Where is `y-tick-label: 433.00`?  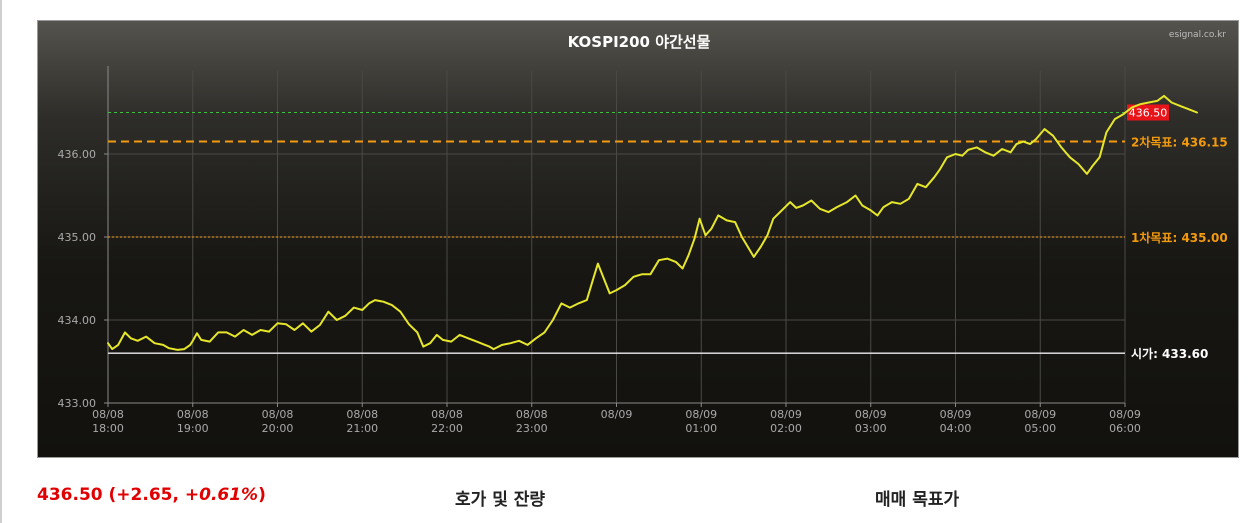
y-tick-label: 433.00 is located at coordinates (77, 403).